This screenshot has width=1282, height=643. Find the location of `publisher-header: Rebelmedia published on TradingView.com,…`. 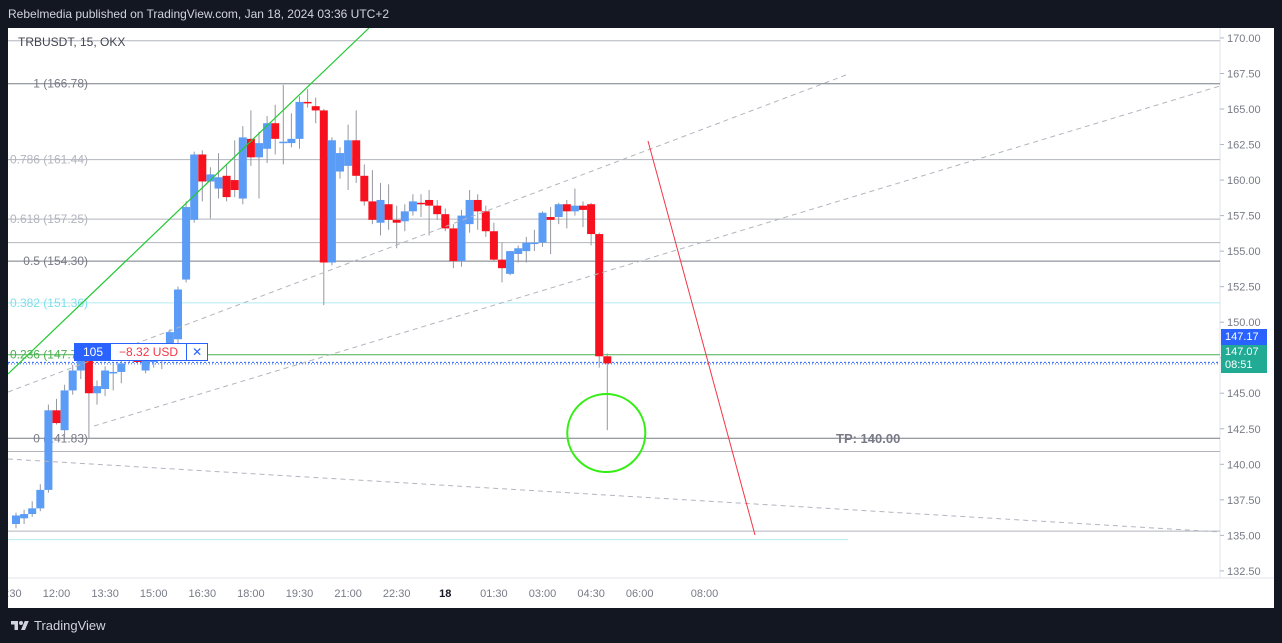

publisher-header: Rebelmedia published on TradingView.com,… is located at coordinates (199, 14).